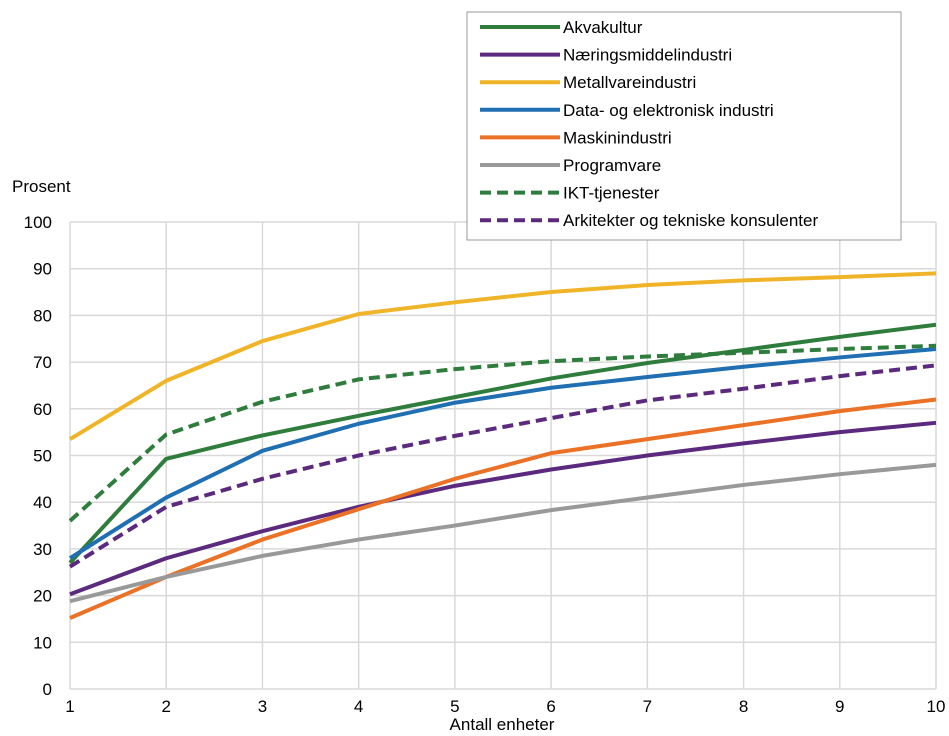 The height and width of the screenshot is (736, 949). What do you see at coordinates (502, 724) in the screenshot?
I see `x-axis-label: Antall enheter` at bounding box center [502, 724].